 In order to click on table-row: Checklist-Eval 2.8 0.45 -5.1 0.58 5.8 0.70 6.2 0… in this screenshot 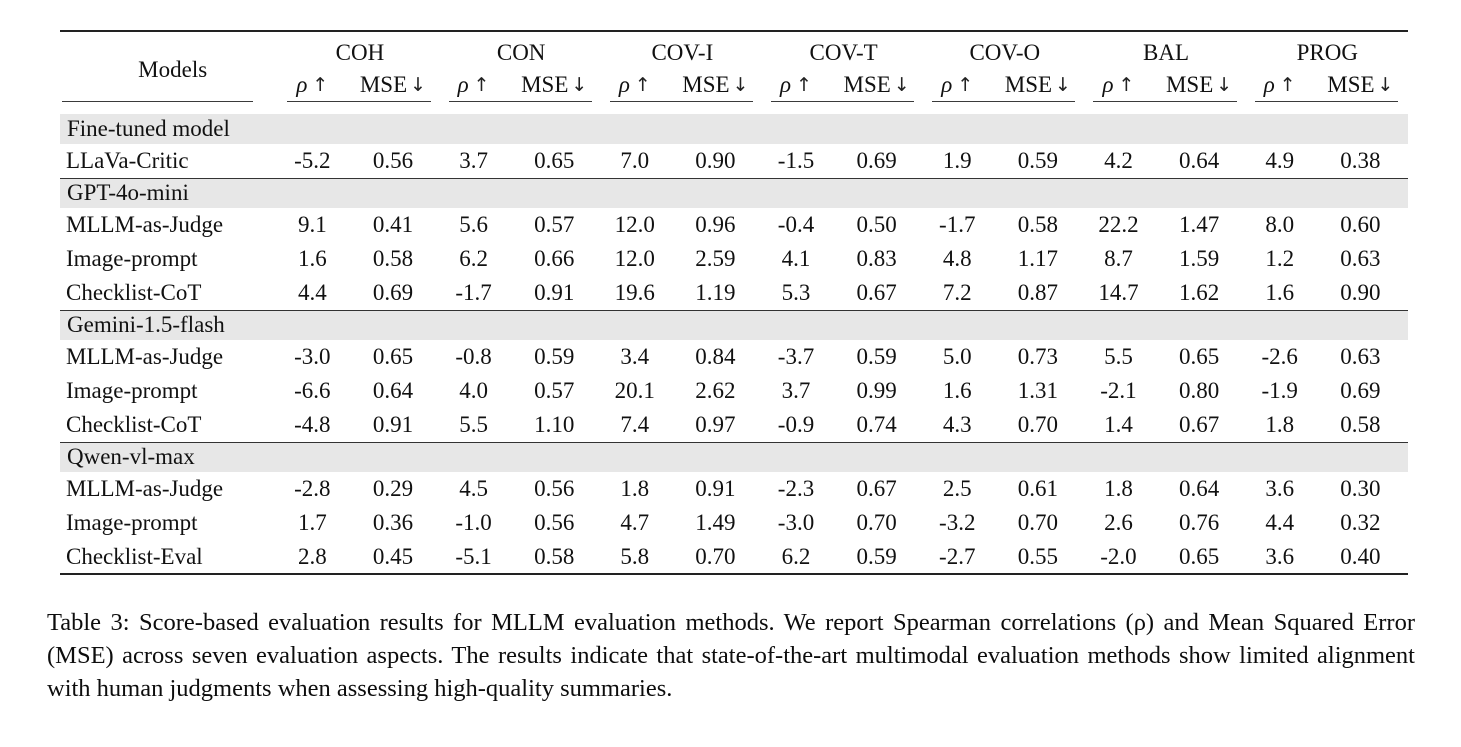, I will do `click(734, 557)`.